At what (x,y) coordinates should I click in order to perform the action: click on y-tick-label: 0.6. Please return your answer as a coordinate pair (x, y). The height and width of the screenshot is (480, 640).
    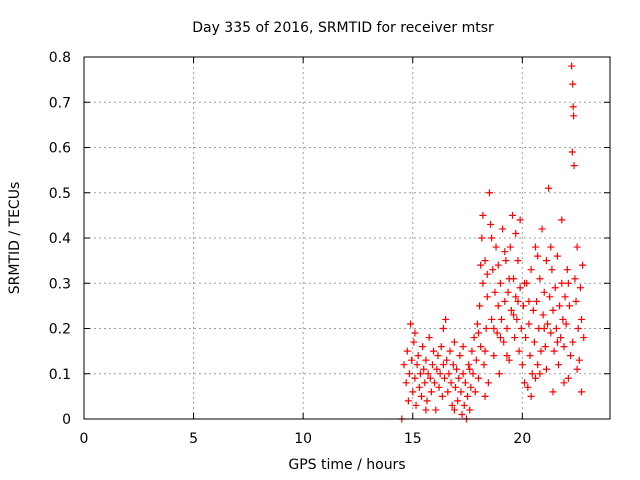
    Looking at the image, I should click on (60, 149).